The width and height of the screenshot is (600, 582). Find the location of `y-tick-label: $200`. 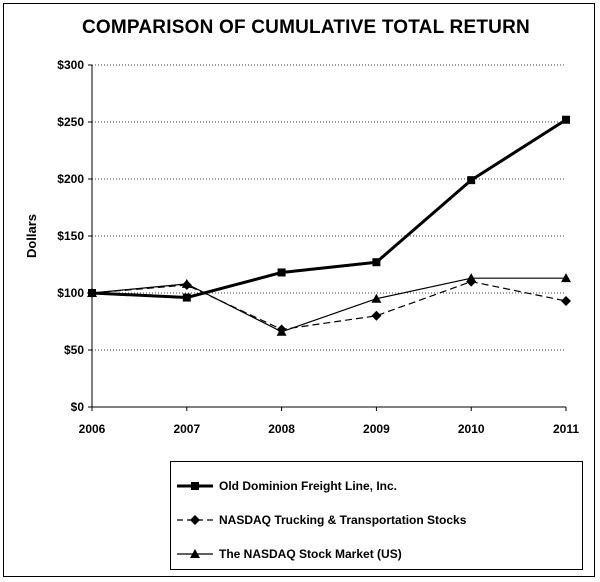

y-tick-label: $200 is located at coordinates (70, 179).